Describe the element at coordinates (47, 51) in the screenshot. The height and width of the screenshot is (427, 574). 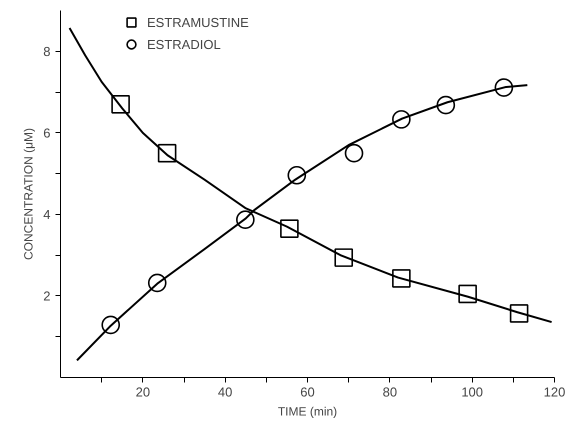
I see `y-tick-label: 8` at that location.